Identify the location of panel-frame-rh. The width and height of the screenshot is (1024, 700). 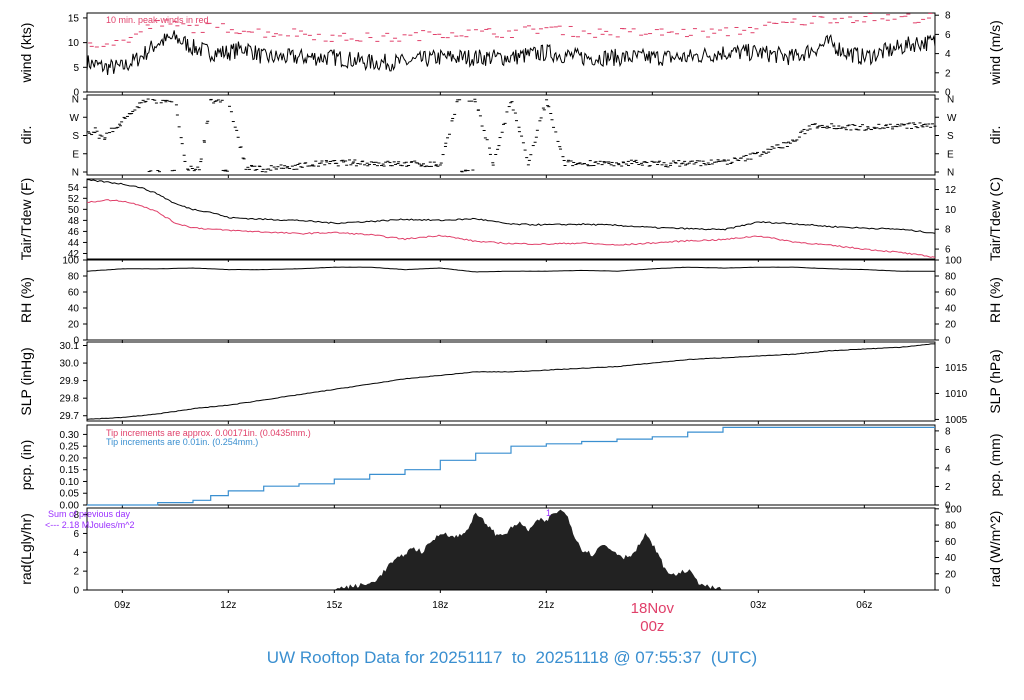
(511, 300).